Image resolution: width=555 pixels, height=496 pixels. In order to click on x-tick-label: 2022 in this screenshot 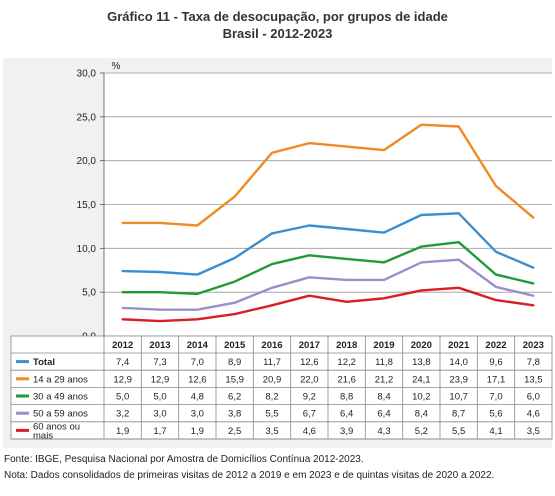, I will do `click(495, 345)`.